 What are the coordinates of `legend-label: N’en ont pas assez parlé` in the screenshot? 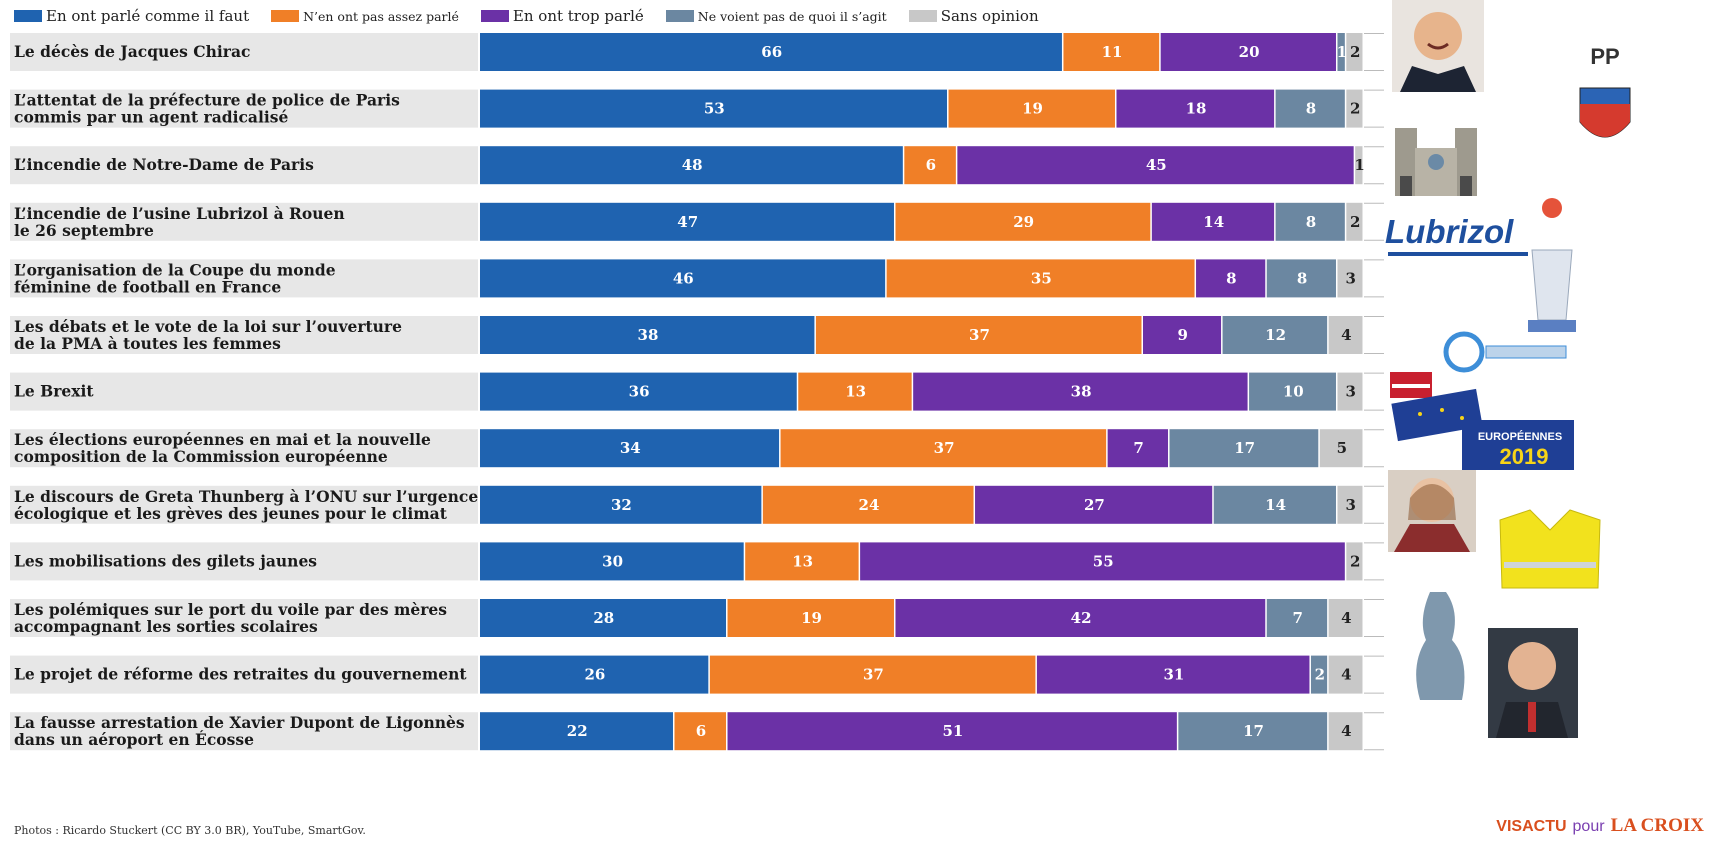 It's located at (381, 16).